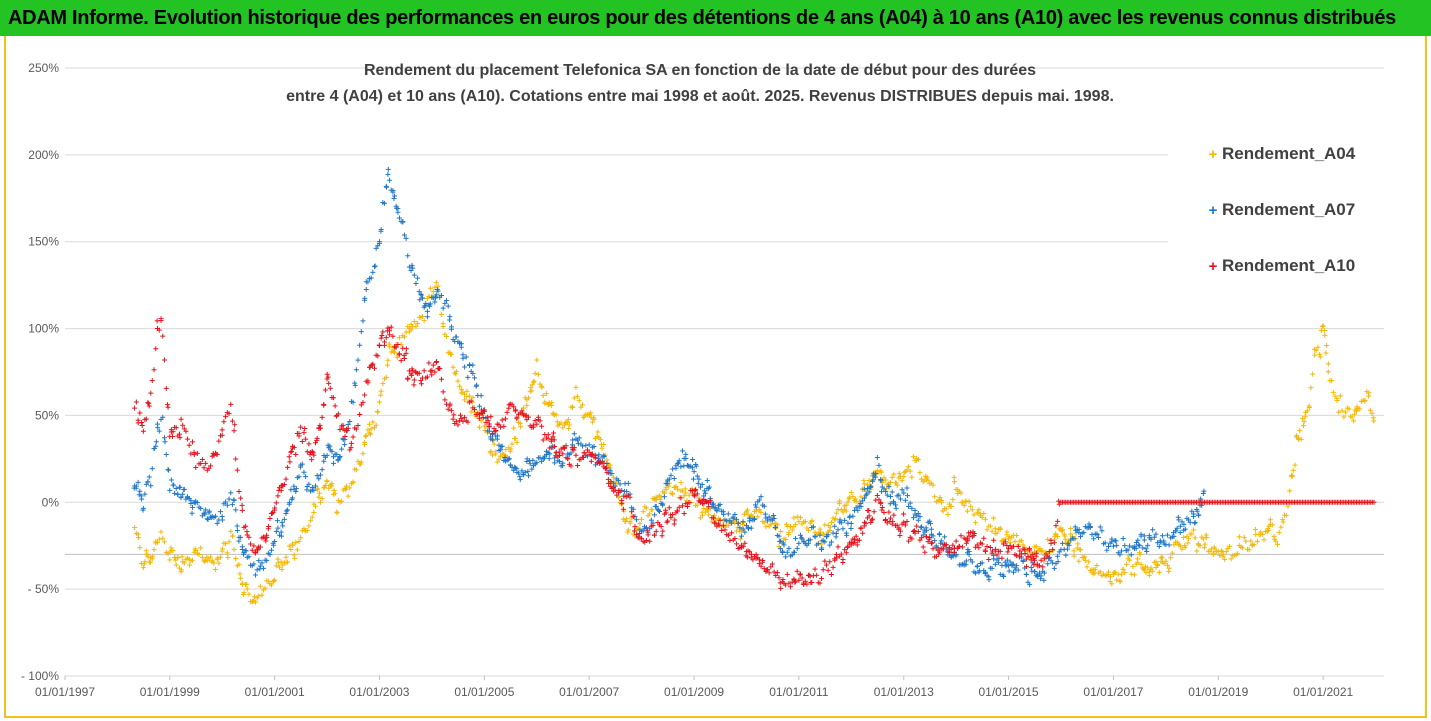 The height and width of the screenshot is (721, 1431). What do you see at coordinates (275, 692) in the screenshot?
I see `x-tick-label: 01/01/2001` at bounding box center [275, 692].